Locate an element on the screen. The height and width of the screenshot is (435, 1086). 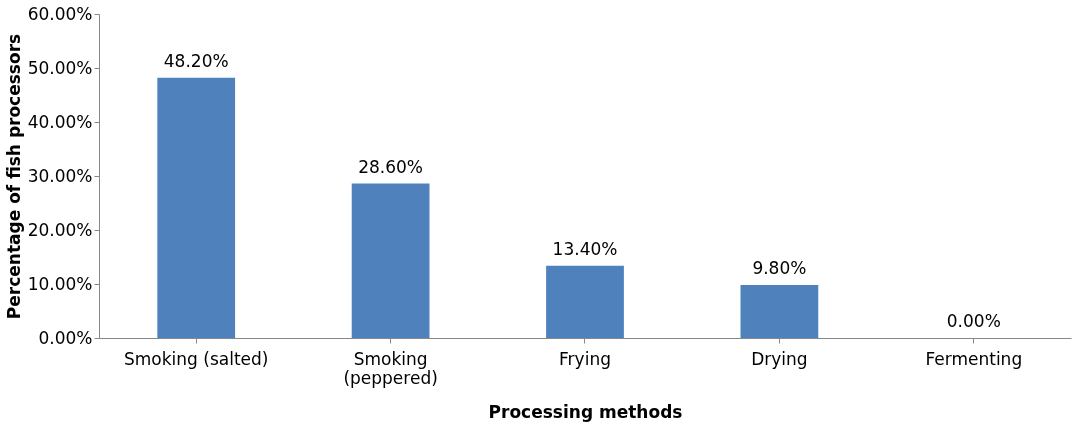
y-tick-label: 20.00% is located at coordinates (60, 229).